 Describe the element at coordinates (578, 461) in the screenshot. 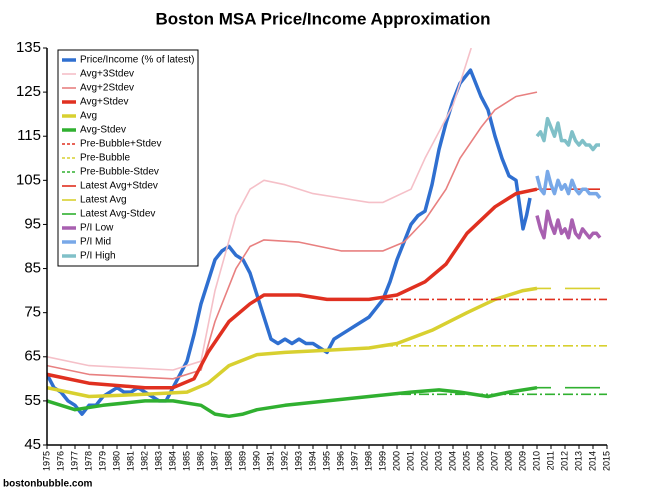

I see `x-tick-label: 2013` at that location.